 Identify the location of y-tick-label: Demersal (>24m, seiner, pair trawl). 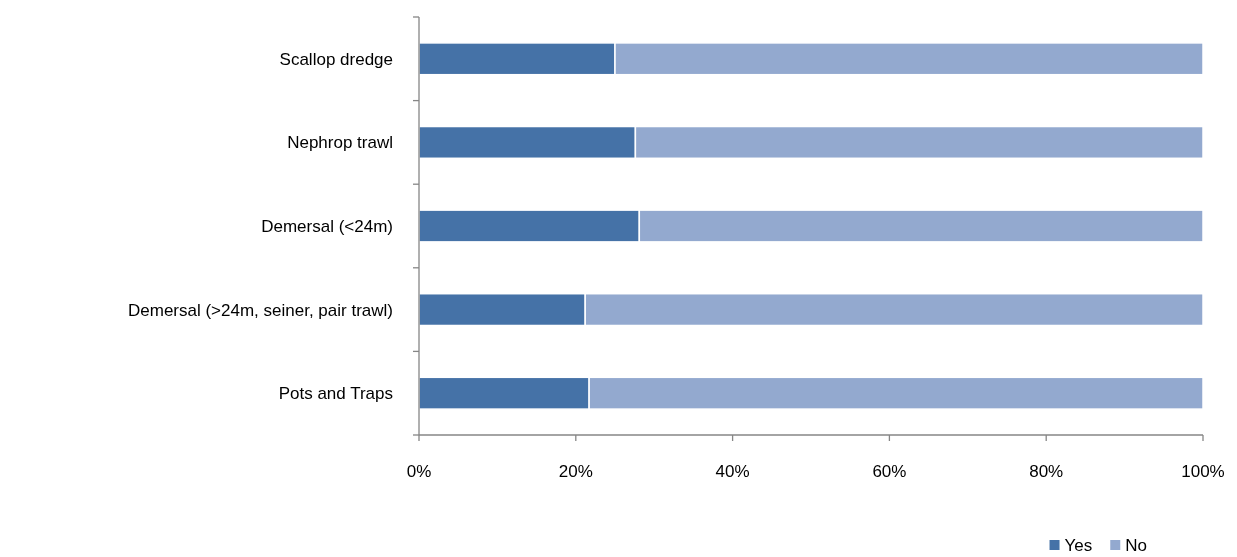
(260, 310).